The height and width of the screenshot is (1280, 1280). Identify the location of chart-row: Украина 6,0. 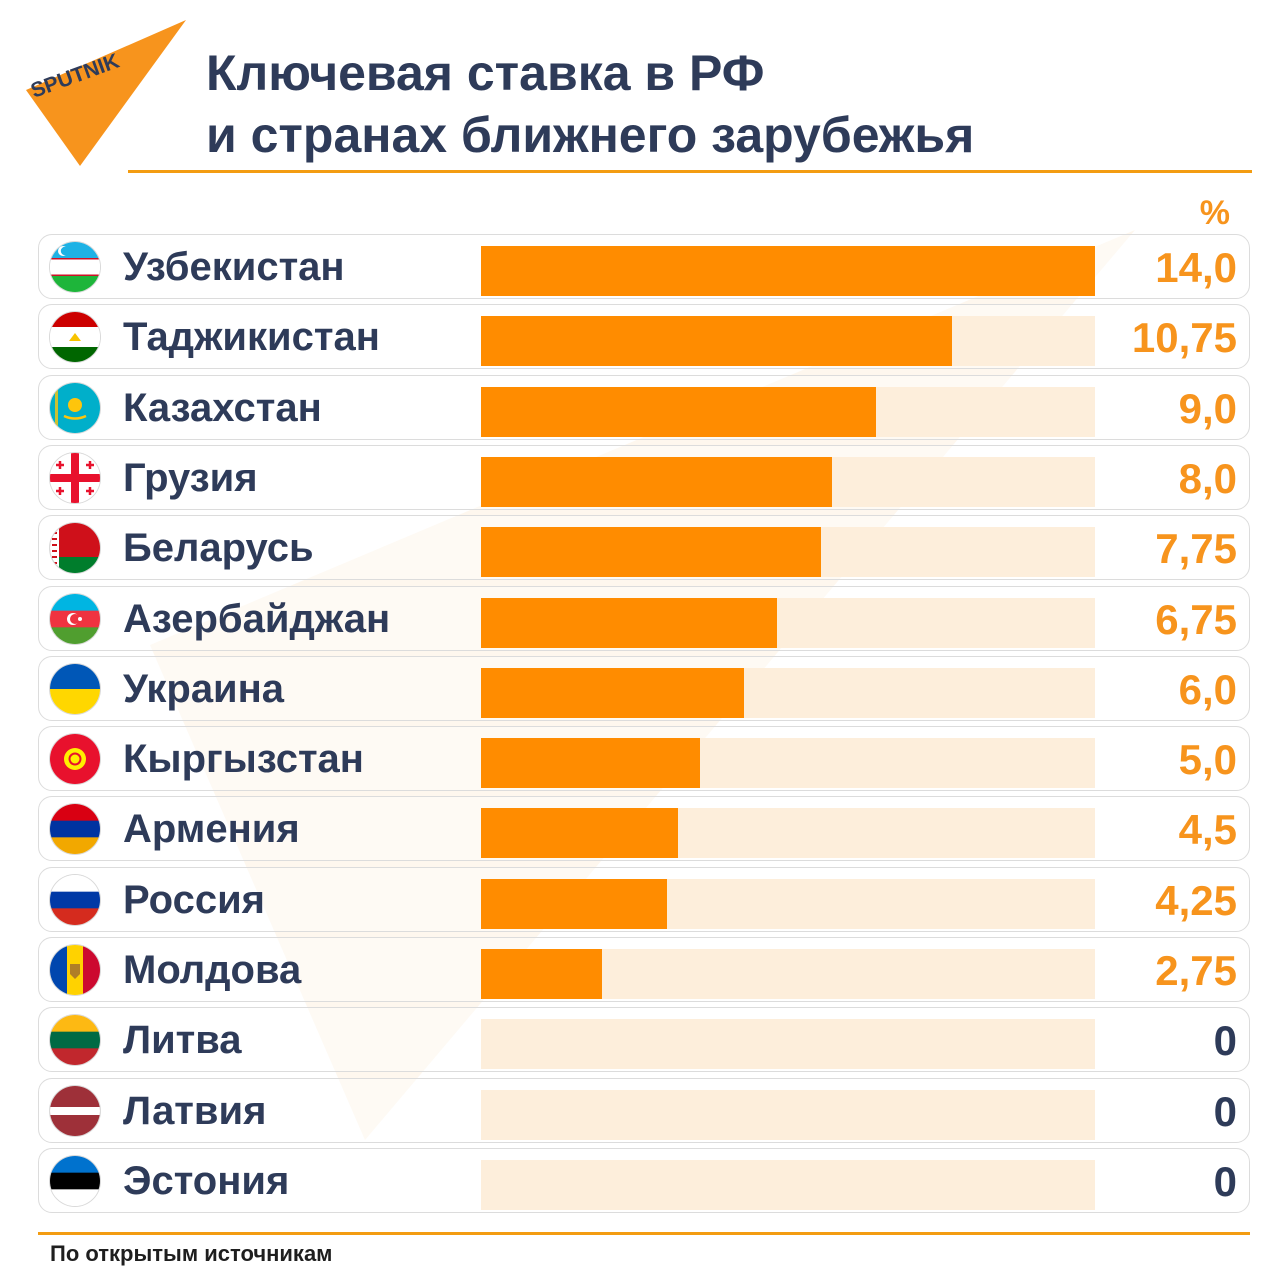
(644, 688).